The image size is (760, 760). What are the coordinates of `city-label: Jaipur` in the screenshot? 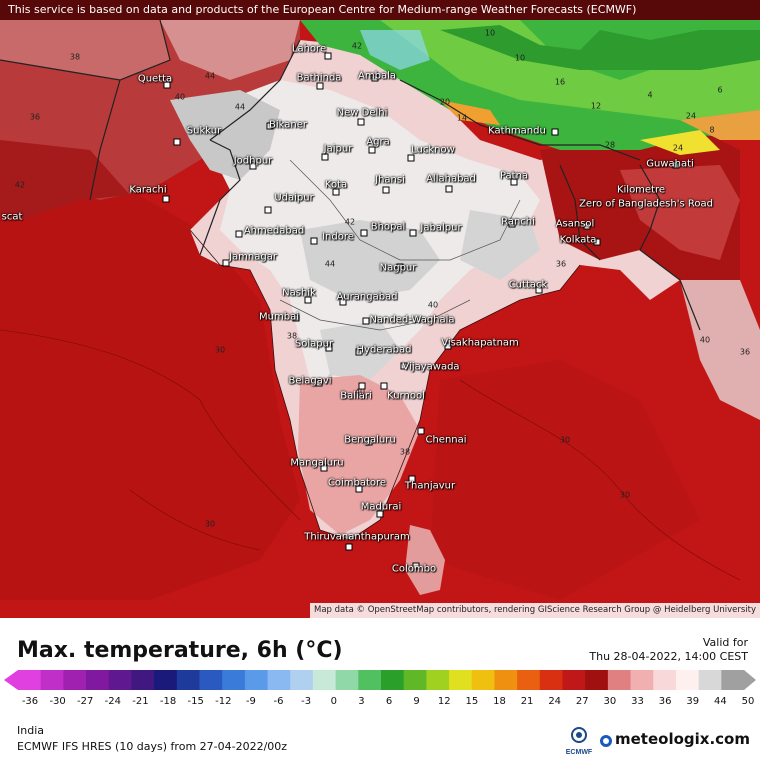 It's located at (338, 149).